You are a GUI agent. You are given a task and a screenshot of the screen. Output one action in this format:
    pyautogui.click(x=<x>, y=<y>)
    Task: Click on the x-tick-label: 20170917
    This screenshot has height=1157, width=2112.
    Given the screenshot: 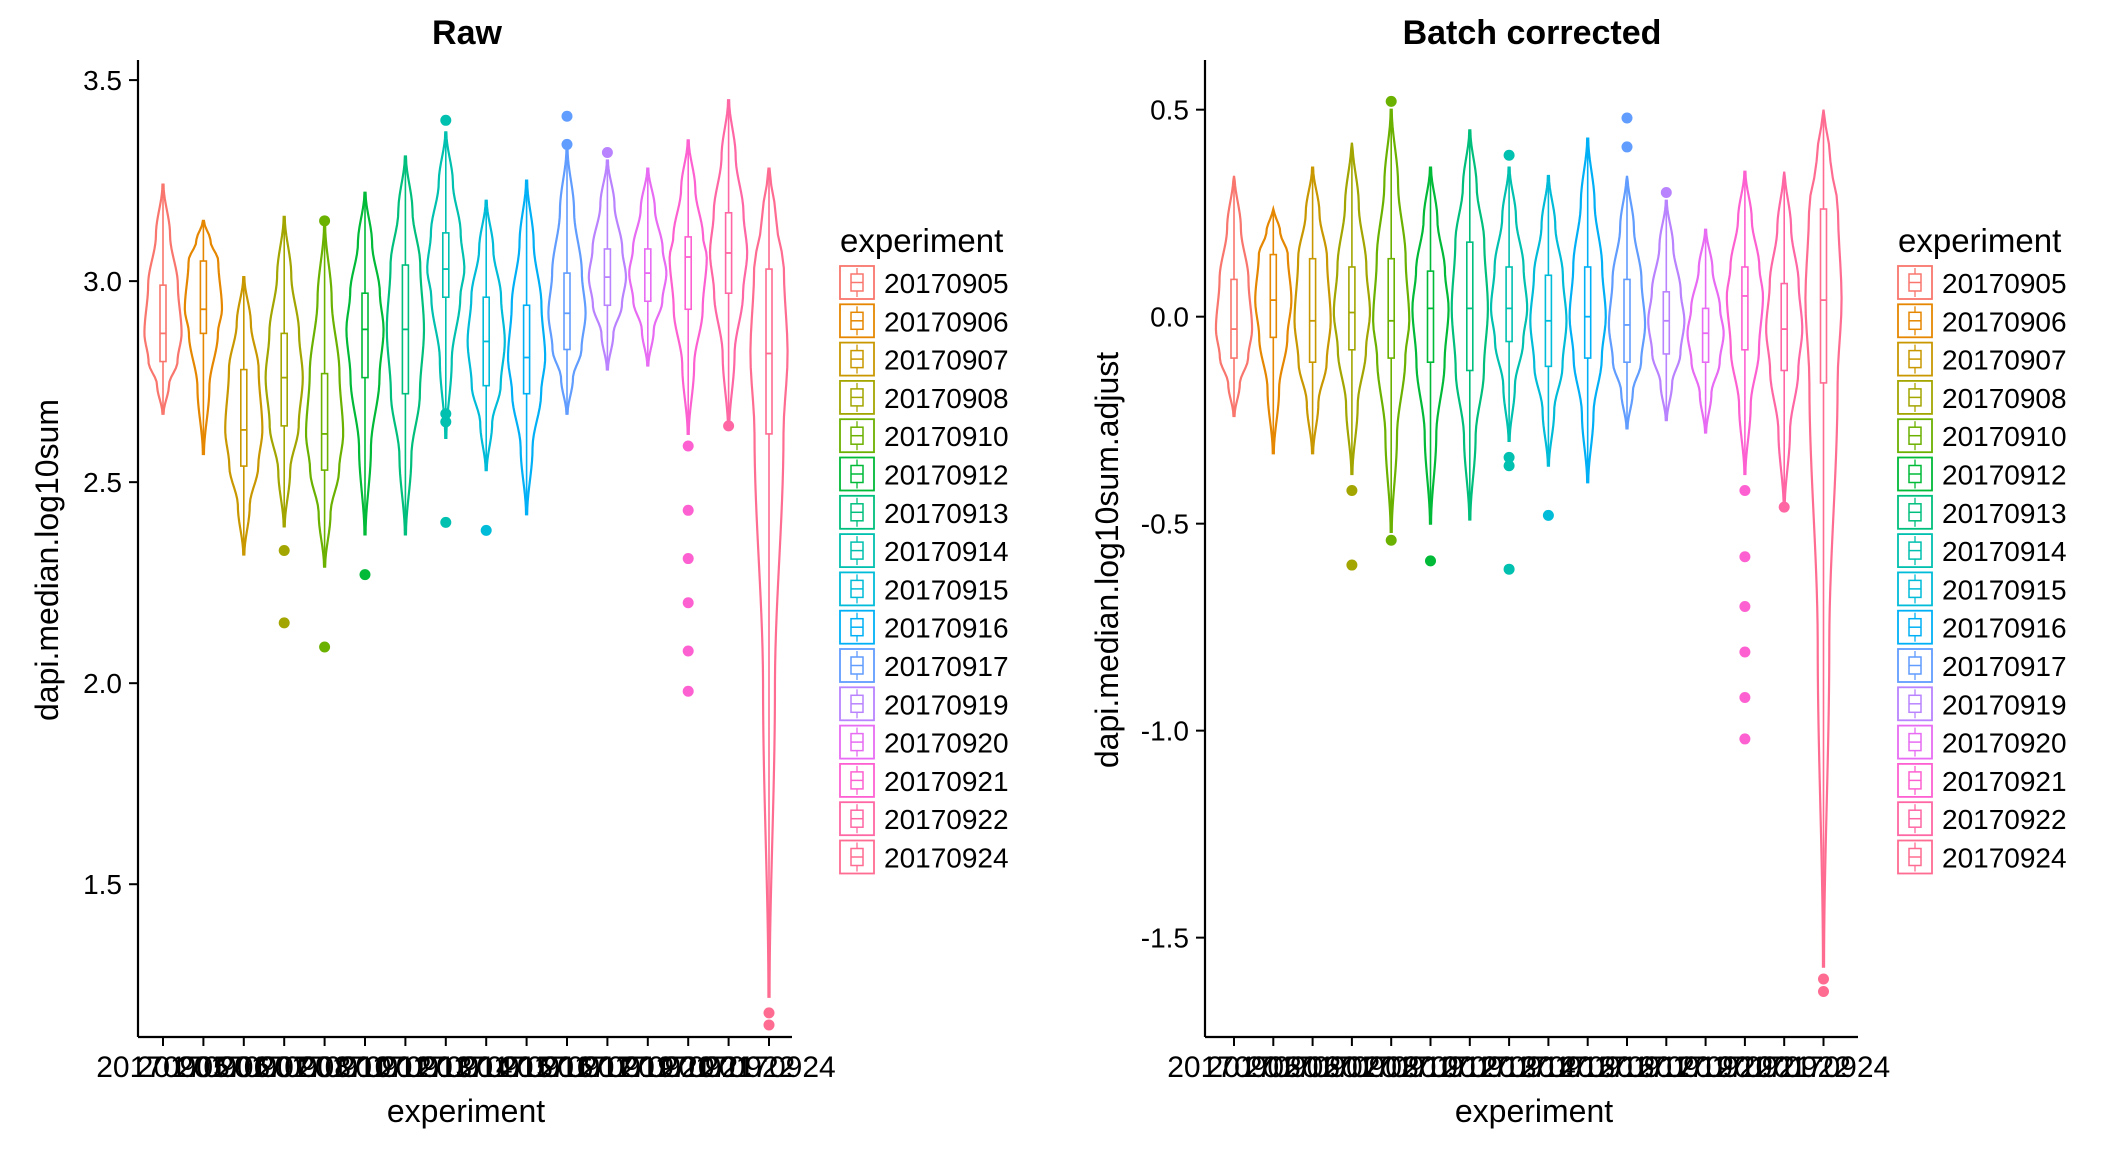 What is the action you would take?
    pyautogui.click(x=566, y=1067)
    